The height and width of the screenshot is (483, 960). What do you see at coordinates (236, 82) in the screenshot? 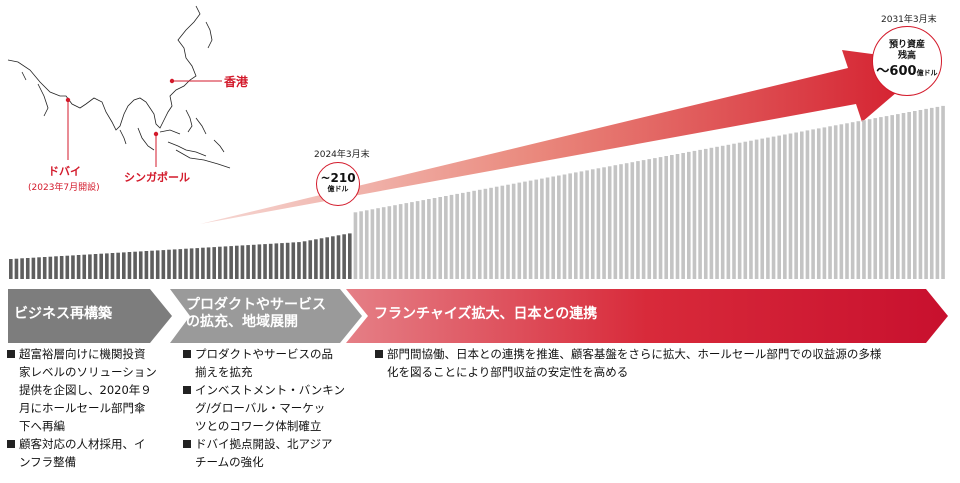
I see `hong-kong-label: 香港` at bounding box center [236, 82].